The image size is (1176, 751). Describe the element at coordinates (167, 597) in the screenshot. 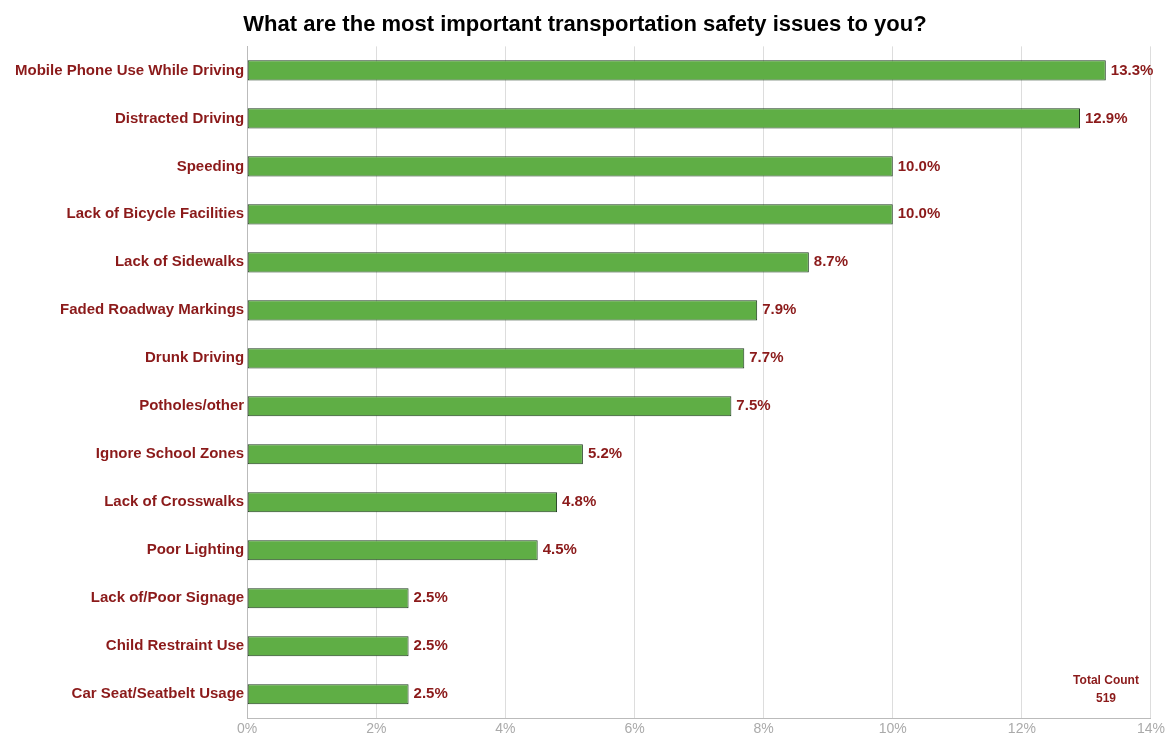

I see `y-tick-label: Lack of/Poor Signage` at that location.